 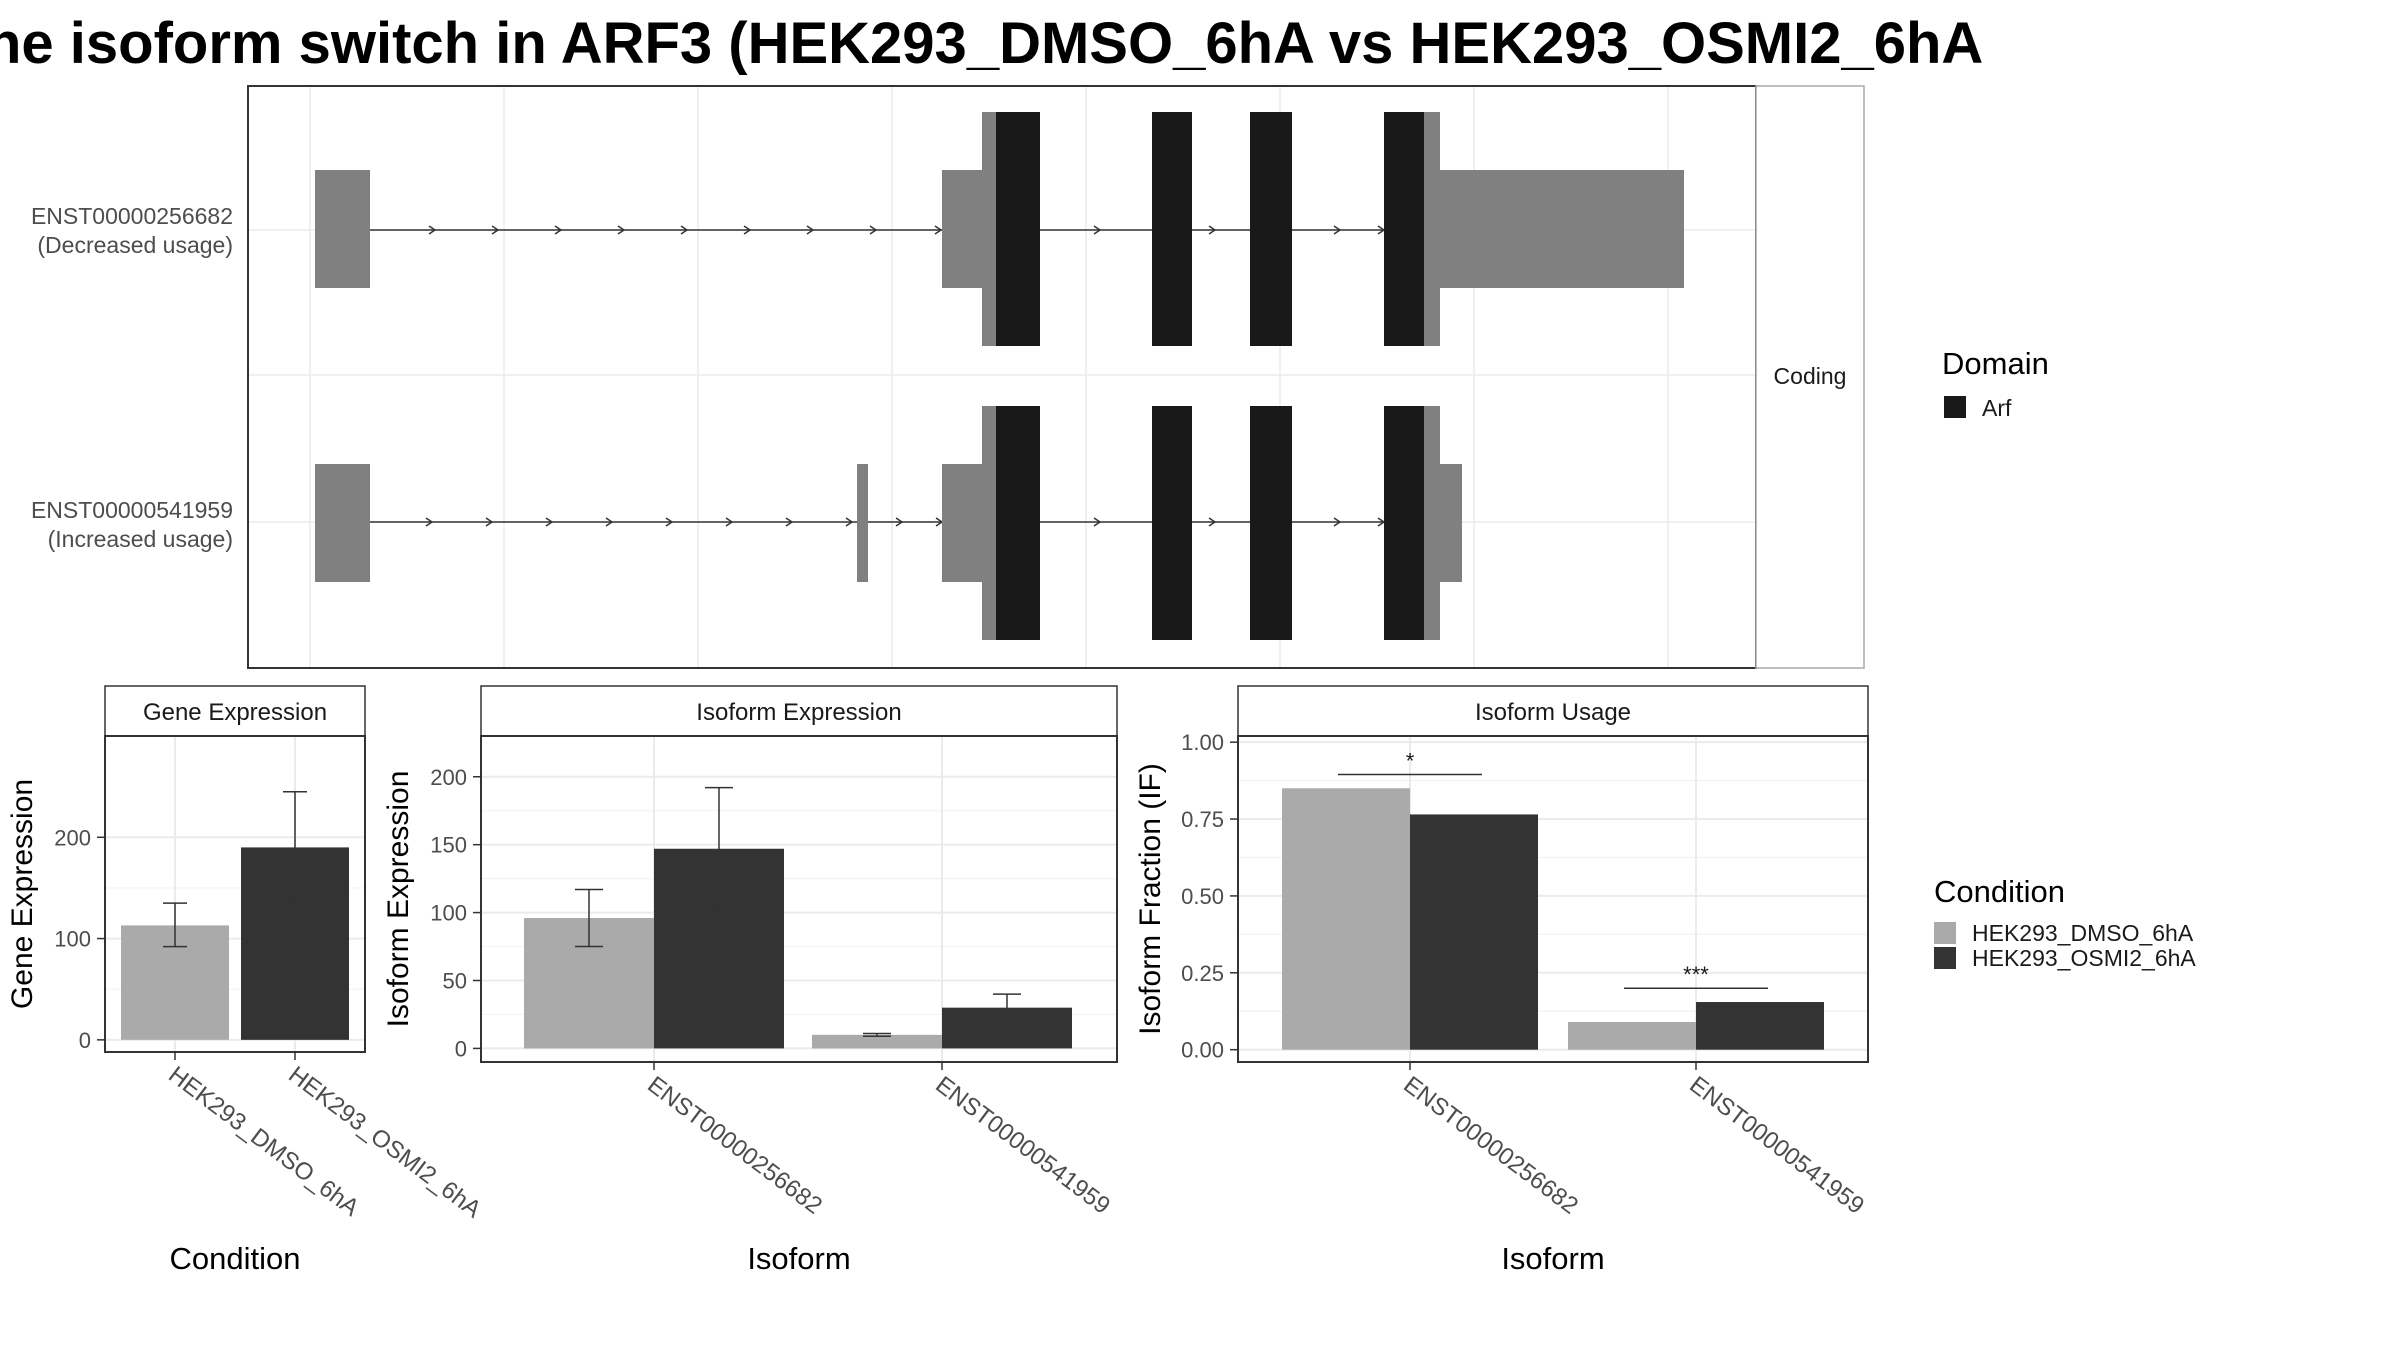 I want to click on isoform-expression-y-tick-label-3: 150, so click(x=448, y=845).